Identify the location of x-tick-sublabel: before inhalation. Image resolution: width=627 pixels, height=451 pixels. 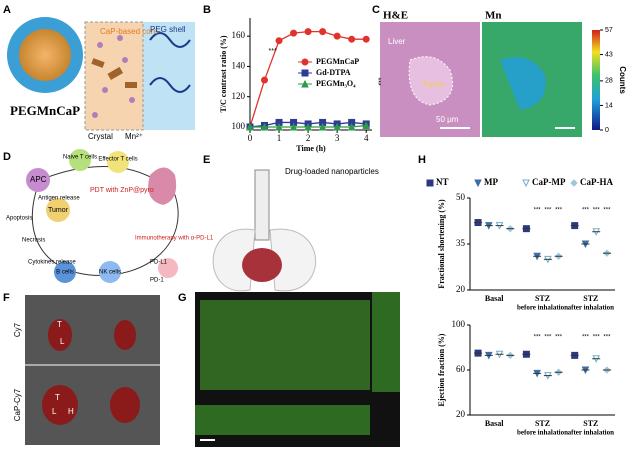
(542, 433).